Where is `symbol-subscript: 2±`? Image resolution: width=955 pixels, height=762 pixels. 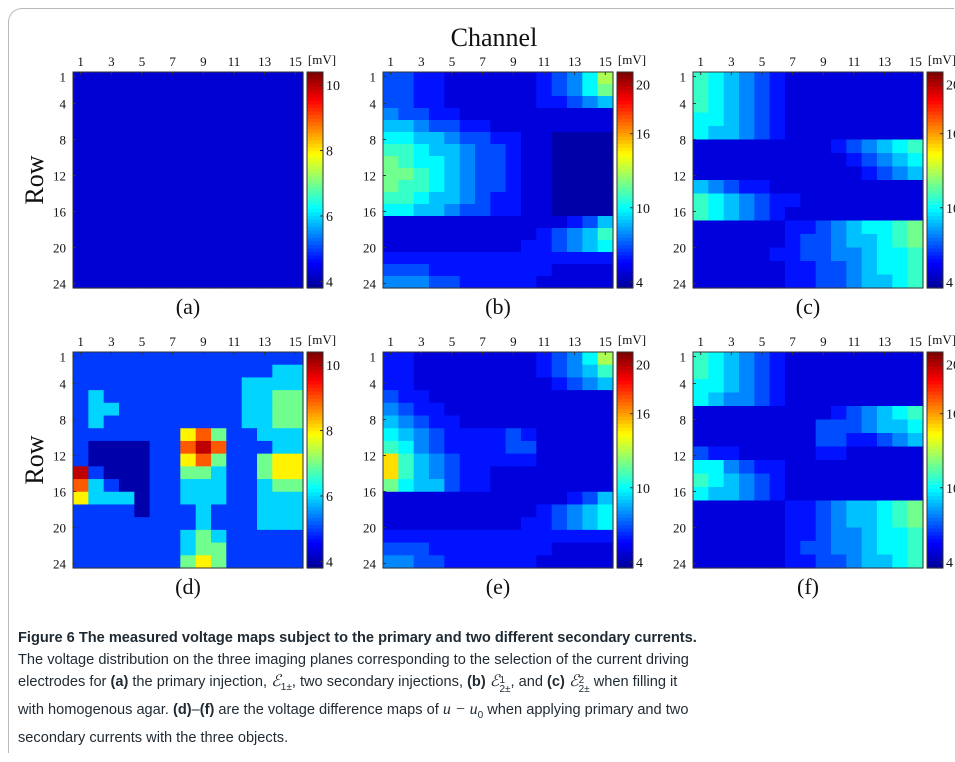 symbol-subscript: 2± is located at coordinates (584, 689).